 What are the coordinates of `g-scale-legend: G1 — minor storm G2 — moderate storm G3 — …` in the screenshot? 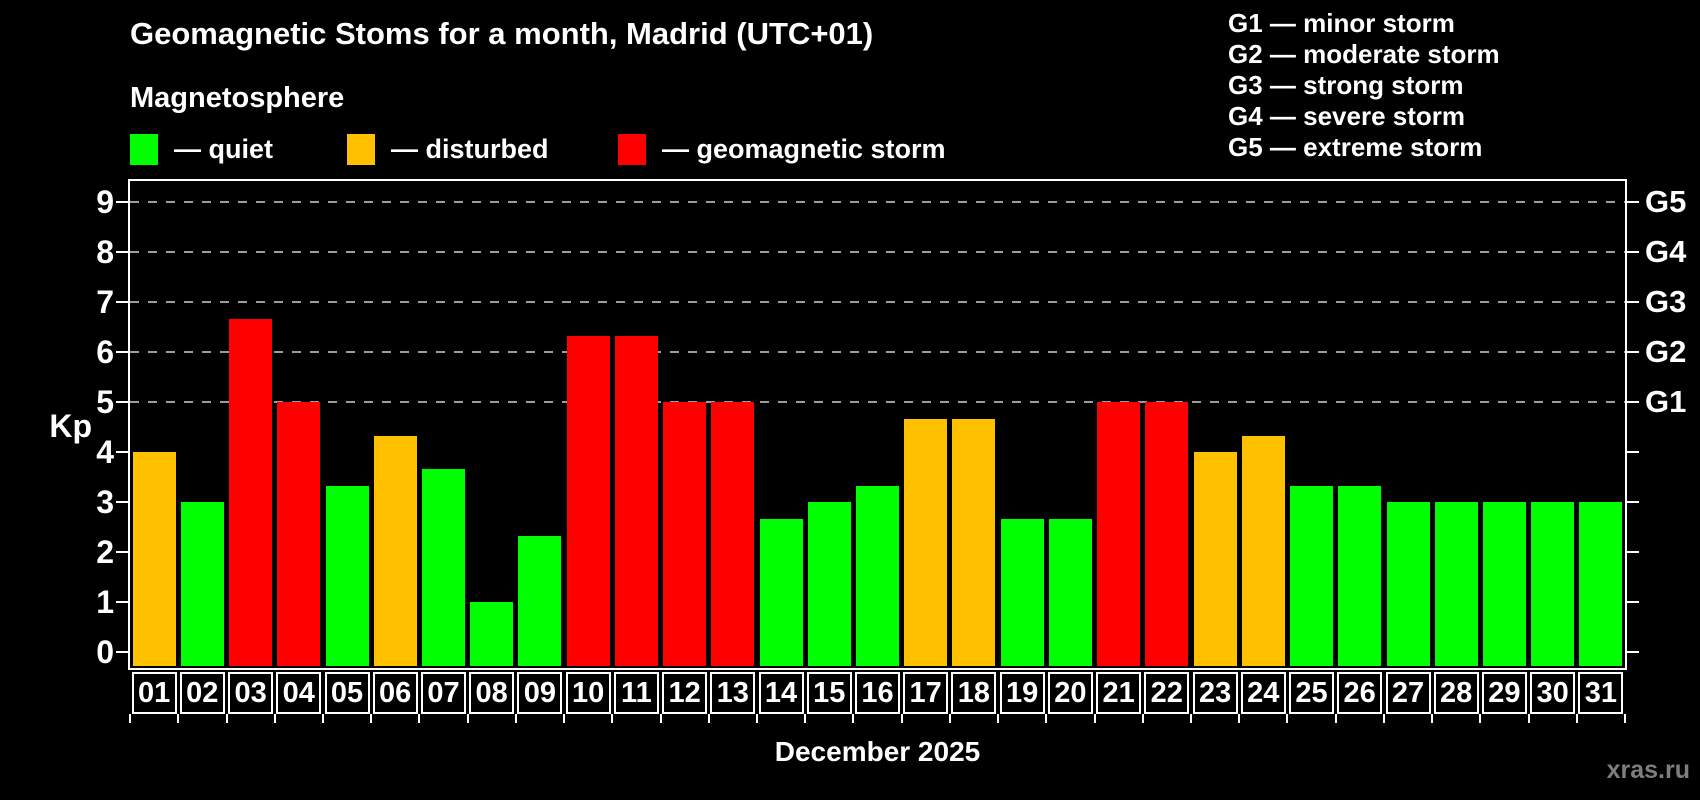 It's located at (1364, 85).